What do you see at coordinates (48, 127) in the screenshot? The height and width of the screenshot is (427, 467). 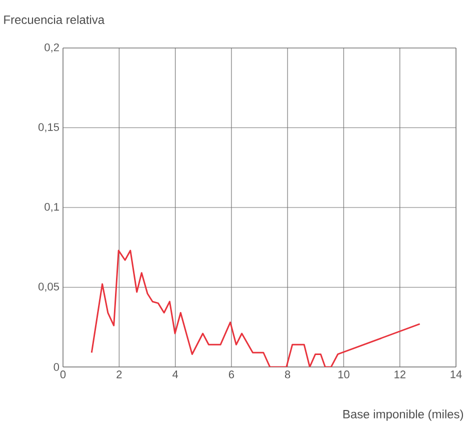 I see `y-tick-label: 0,15` at bounding box center [48, 127].